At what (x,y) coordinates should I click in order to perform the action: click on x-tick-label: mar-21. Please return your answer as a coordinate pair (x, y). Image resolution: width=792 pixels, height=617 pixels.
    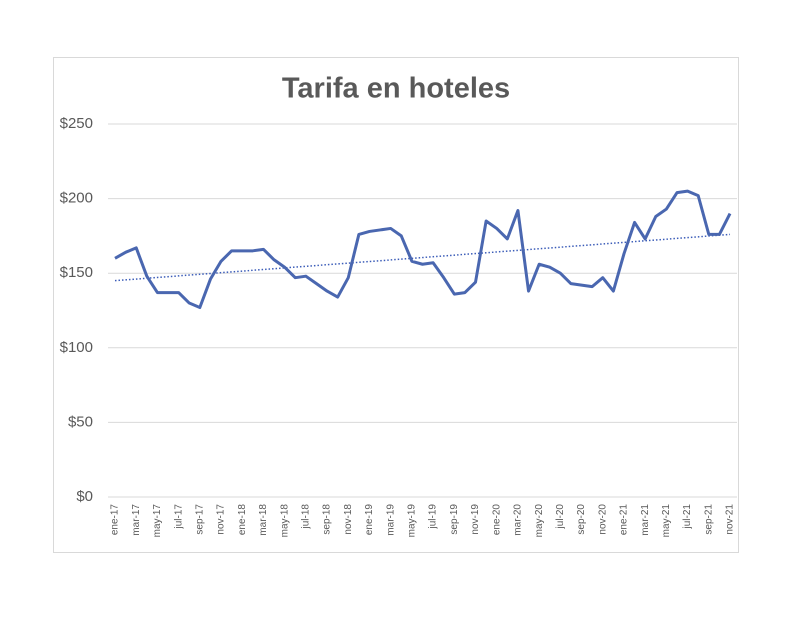
    Looking at the image, I should click on (645, 520).